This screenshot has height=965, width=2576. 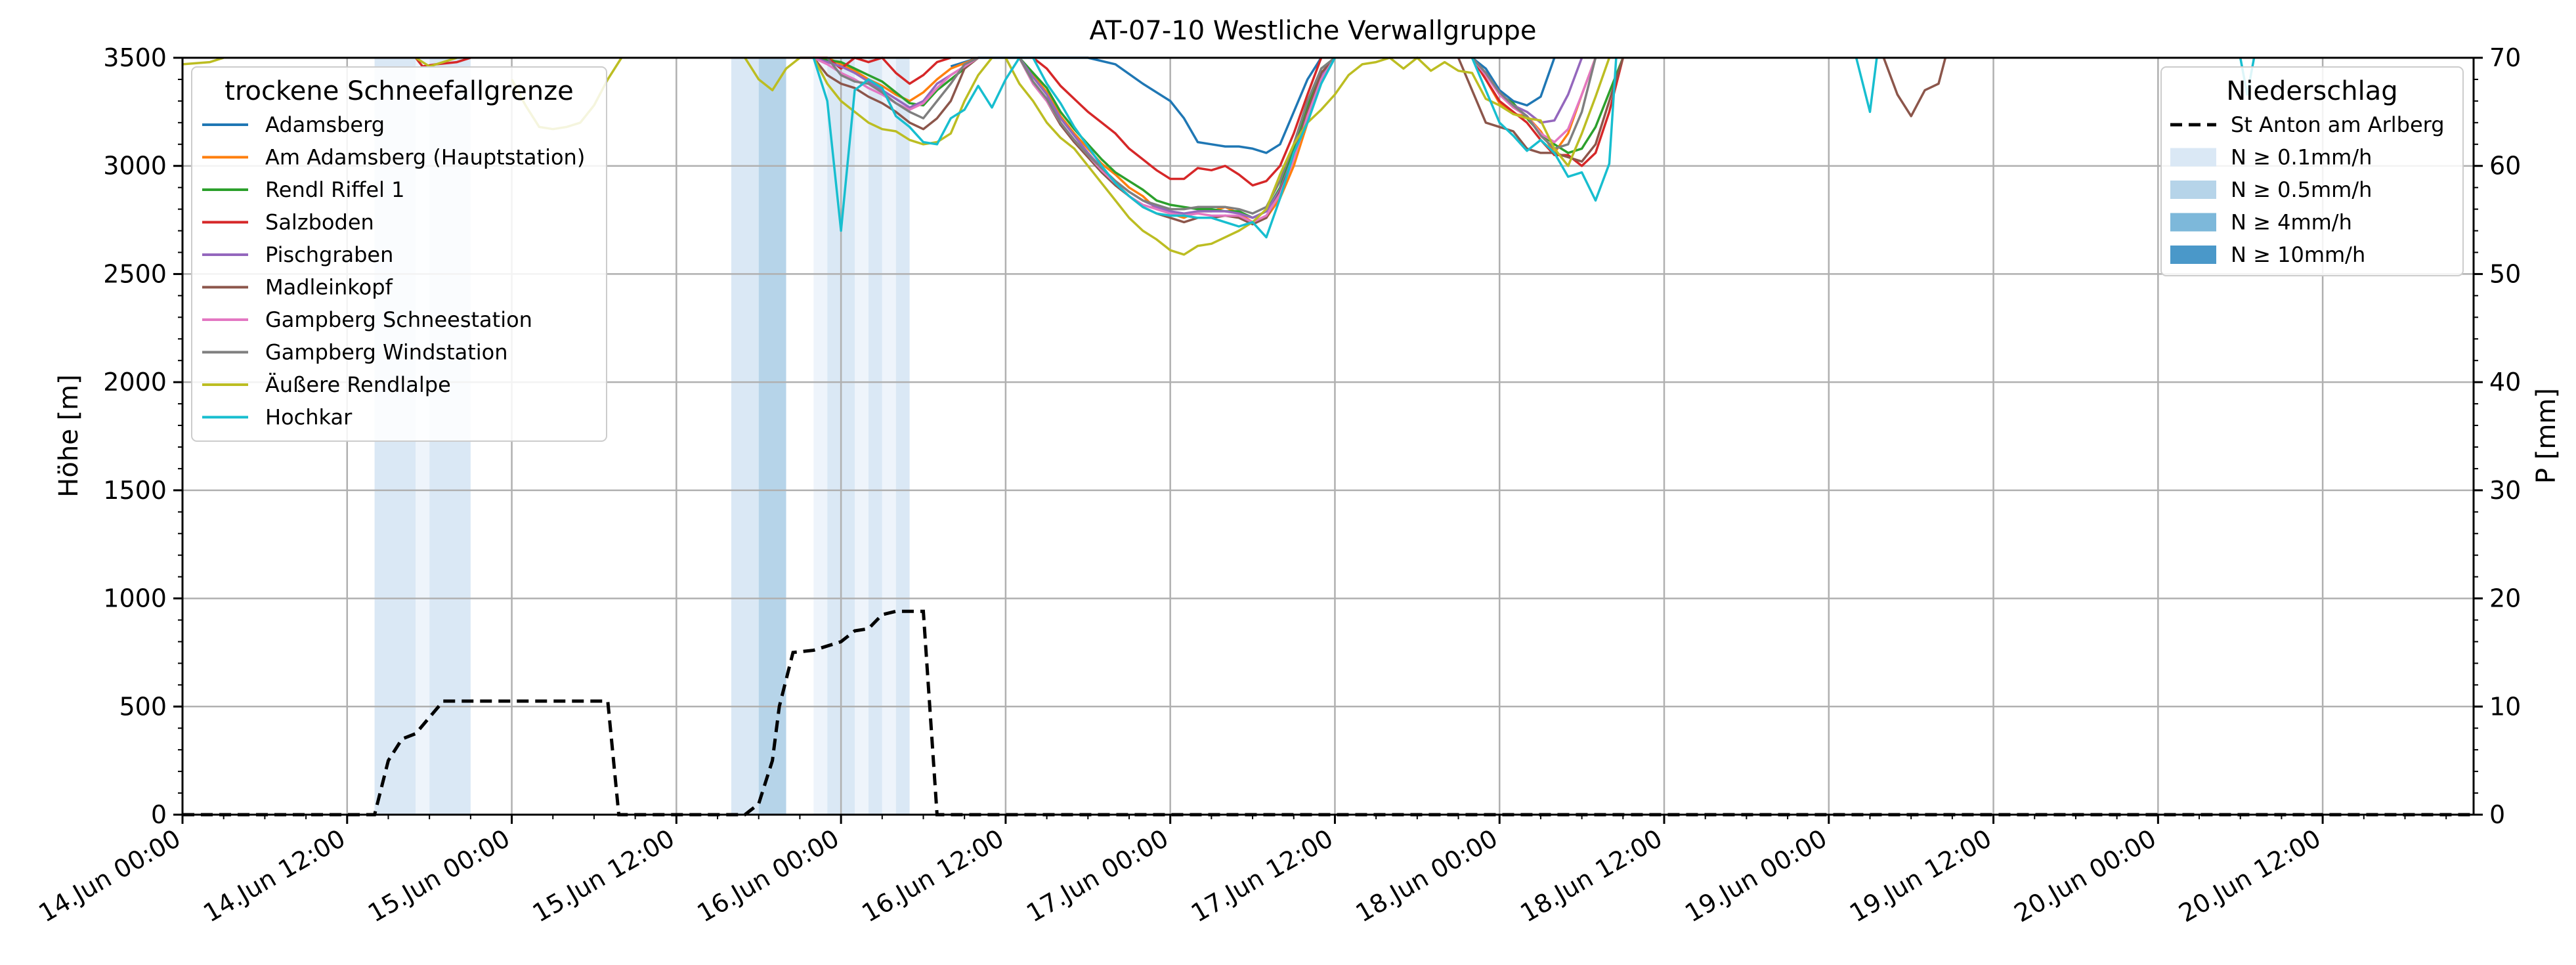 I want to click on legend-label-n-10mm-h: N ≥ 10mm/h, so click(x=2298, y=254).